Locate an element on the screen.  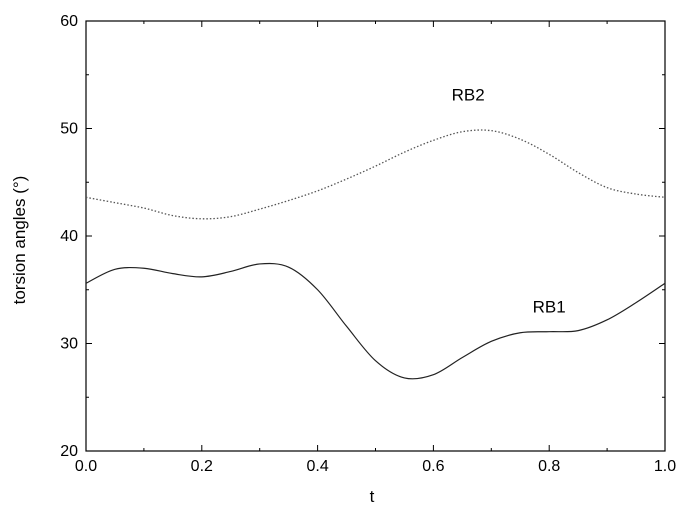
y-tick-label: 50 is located at coordinates (69, 129).